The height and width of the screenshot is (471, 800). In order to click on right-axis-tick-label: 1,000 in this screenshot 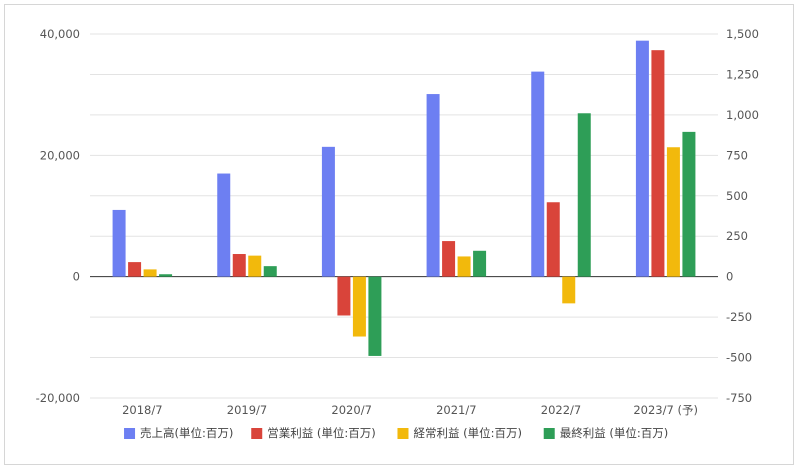, I will do `click(742, 115)`.